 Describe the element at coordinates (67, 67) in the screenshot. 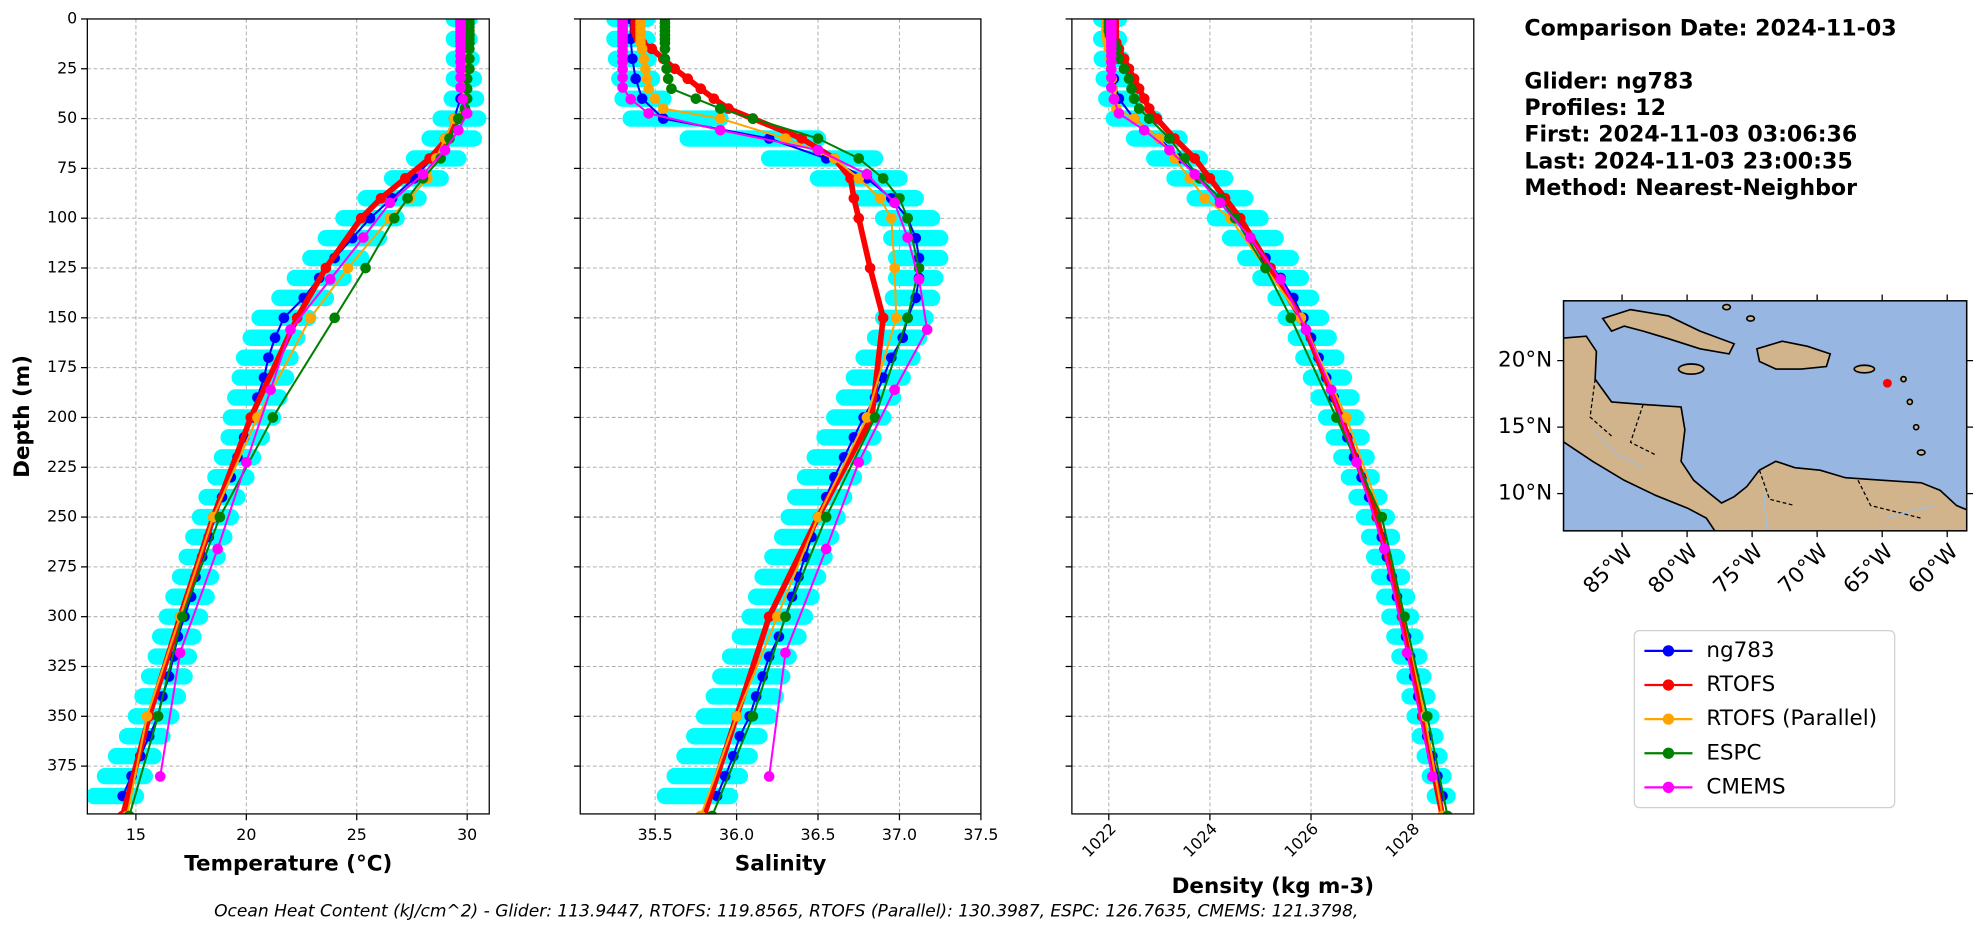

I see `y-tick-label: 25` at that location.